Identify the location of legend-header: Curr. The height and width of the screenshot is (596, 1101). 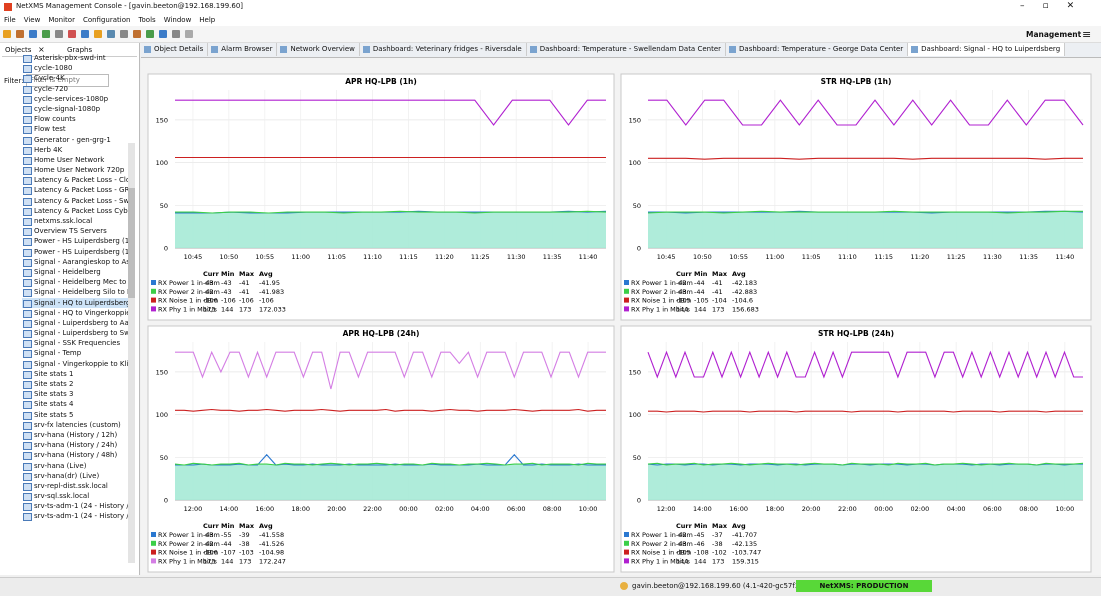
(211, 274).